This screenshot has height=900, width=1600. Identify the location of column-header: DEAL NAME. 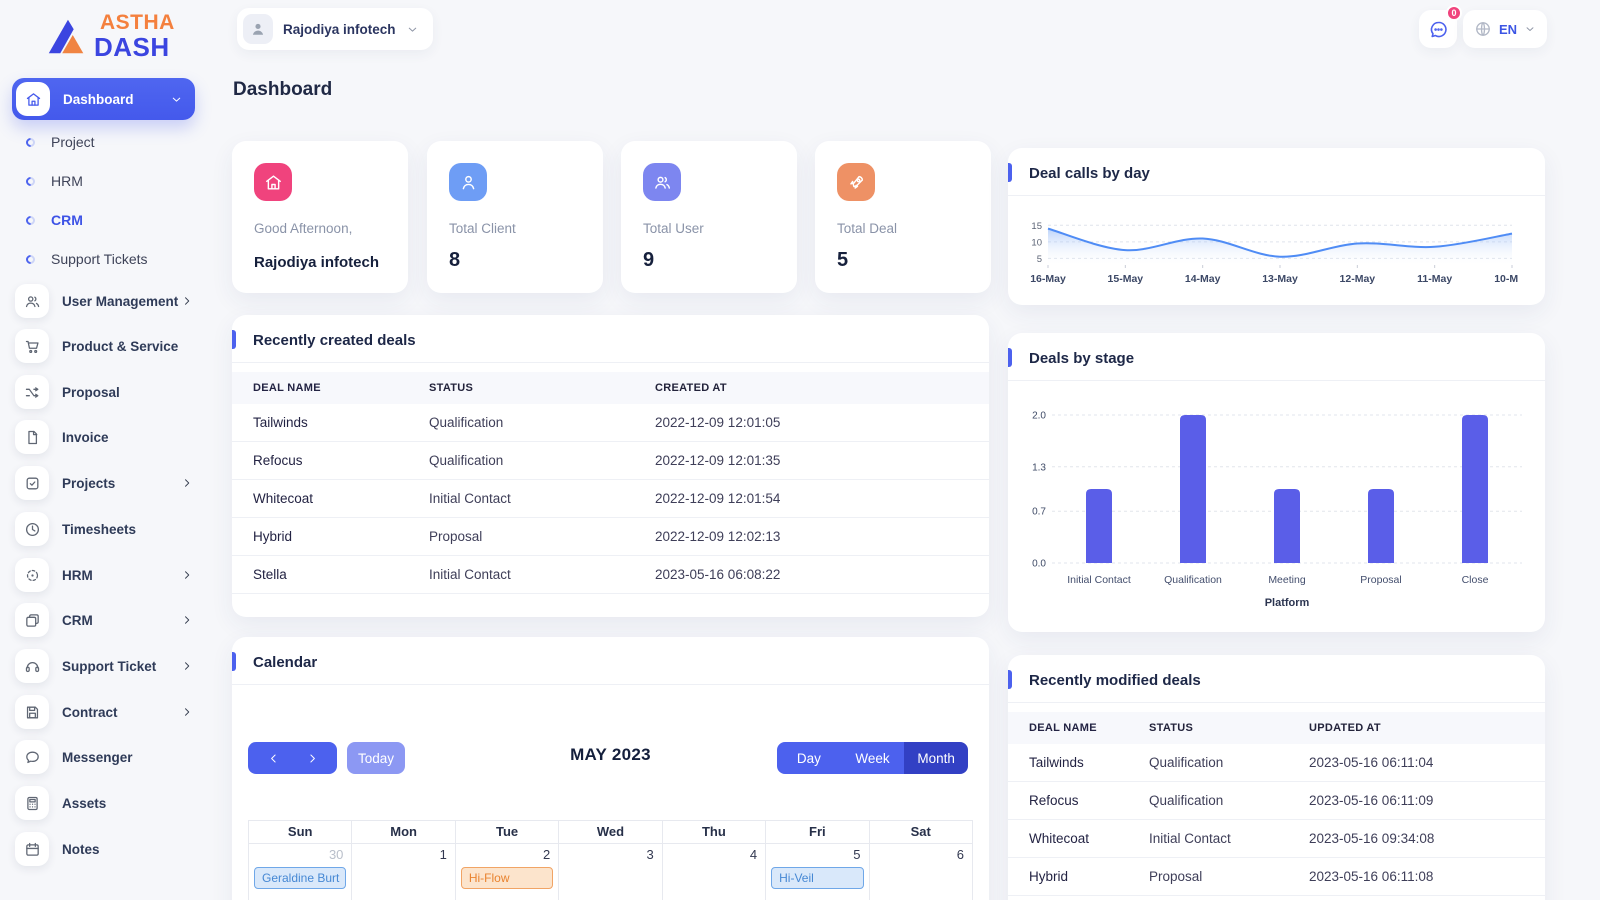
(330, 388).